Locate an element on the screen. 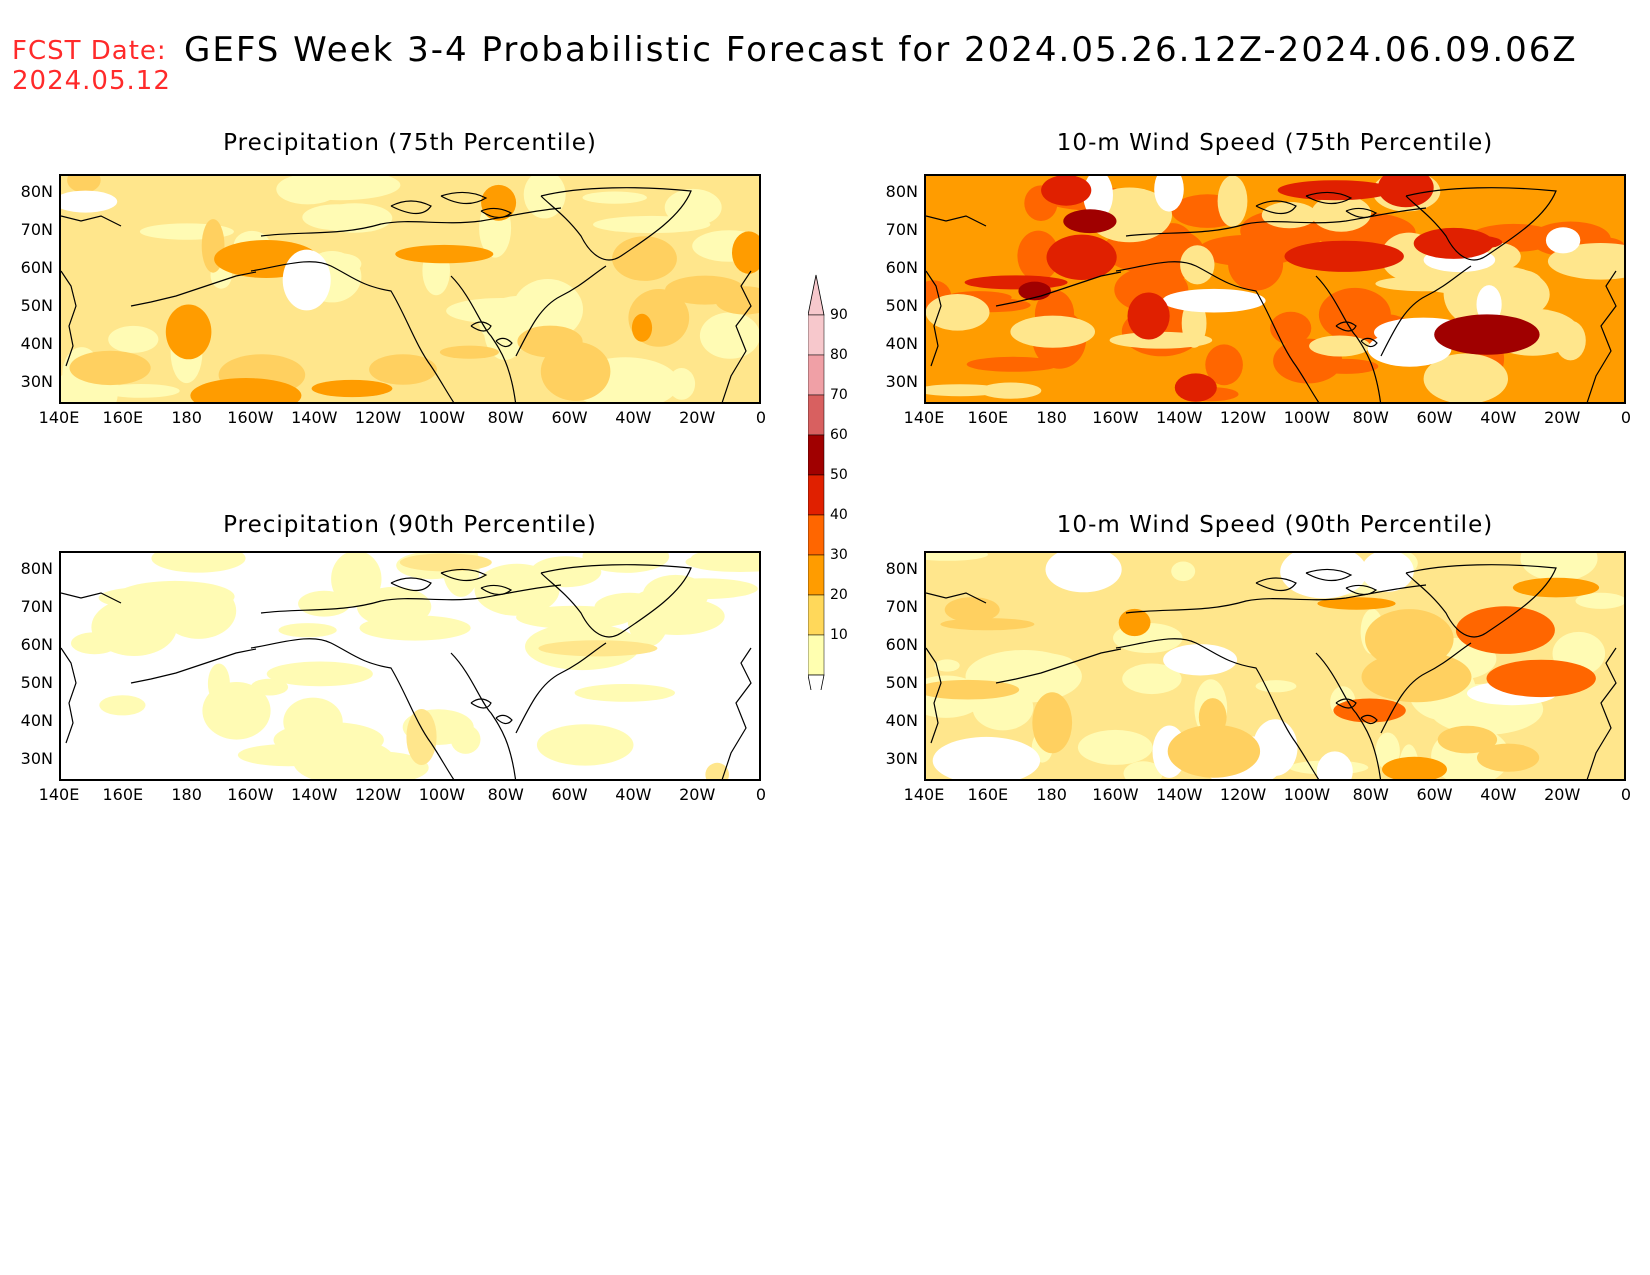 This screenshot has height=1275, width=1650. forecast-date-label: FCST Date: is located at coordinates (89, 51).